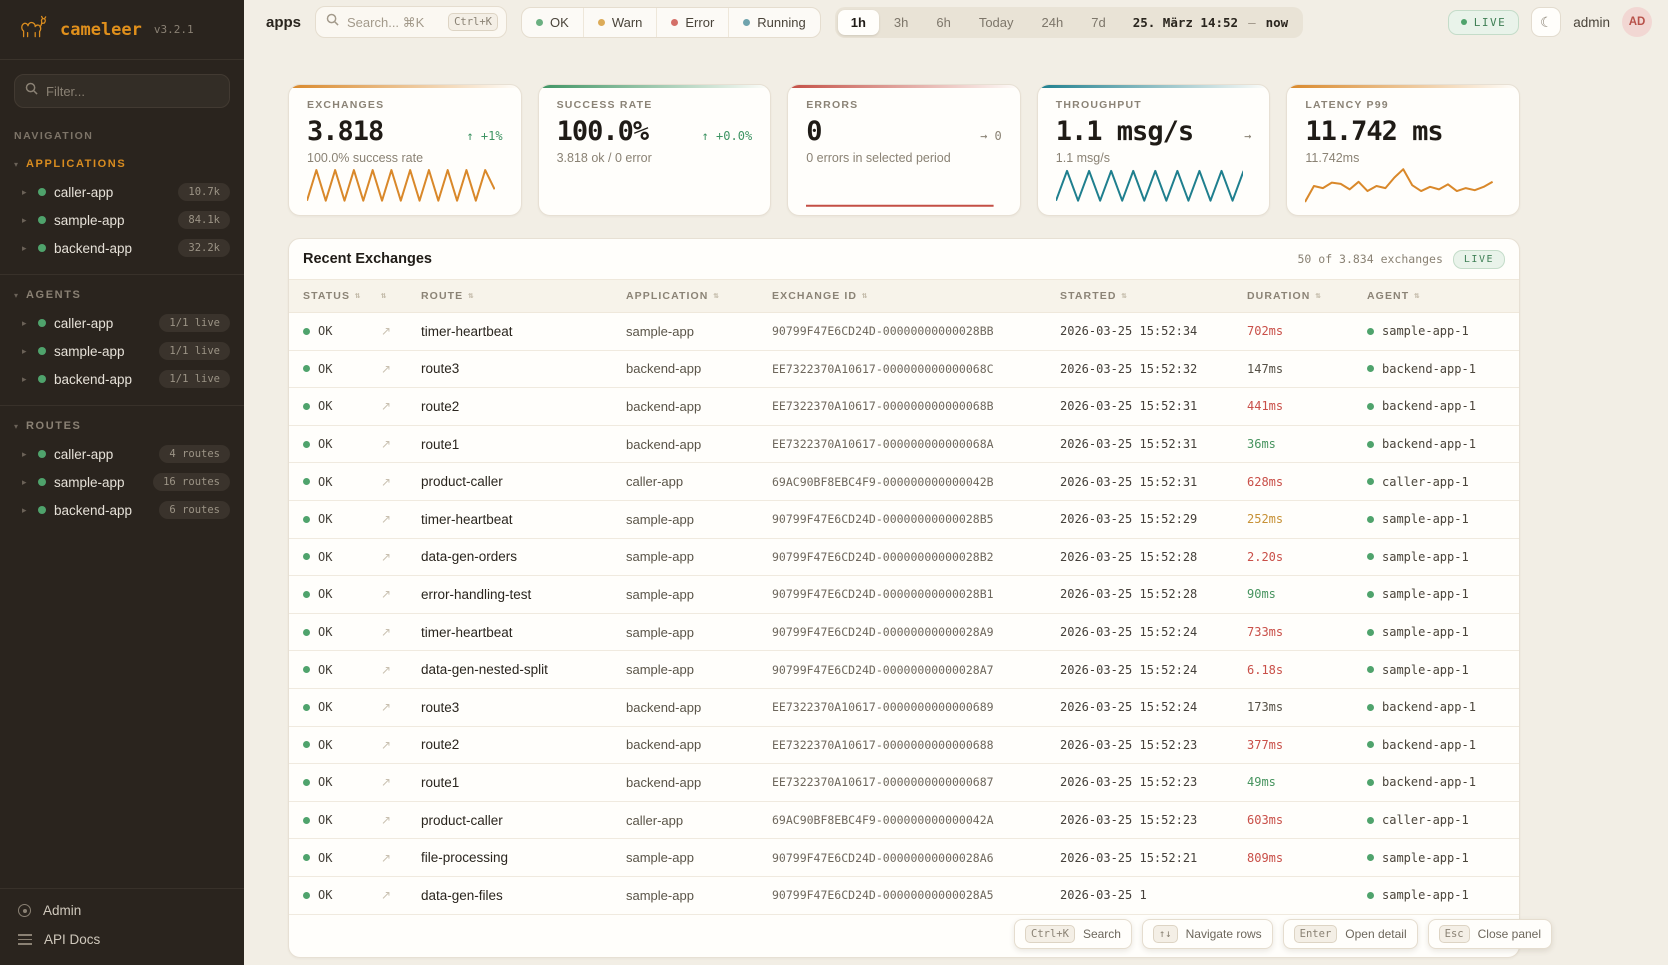  I want to click on status-filter-button: Running, so click(773, 22).